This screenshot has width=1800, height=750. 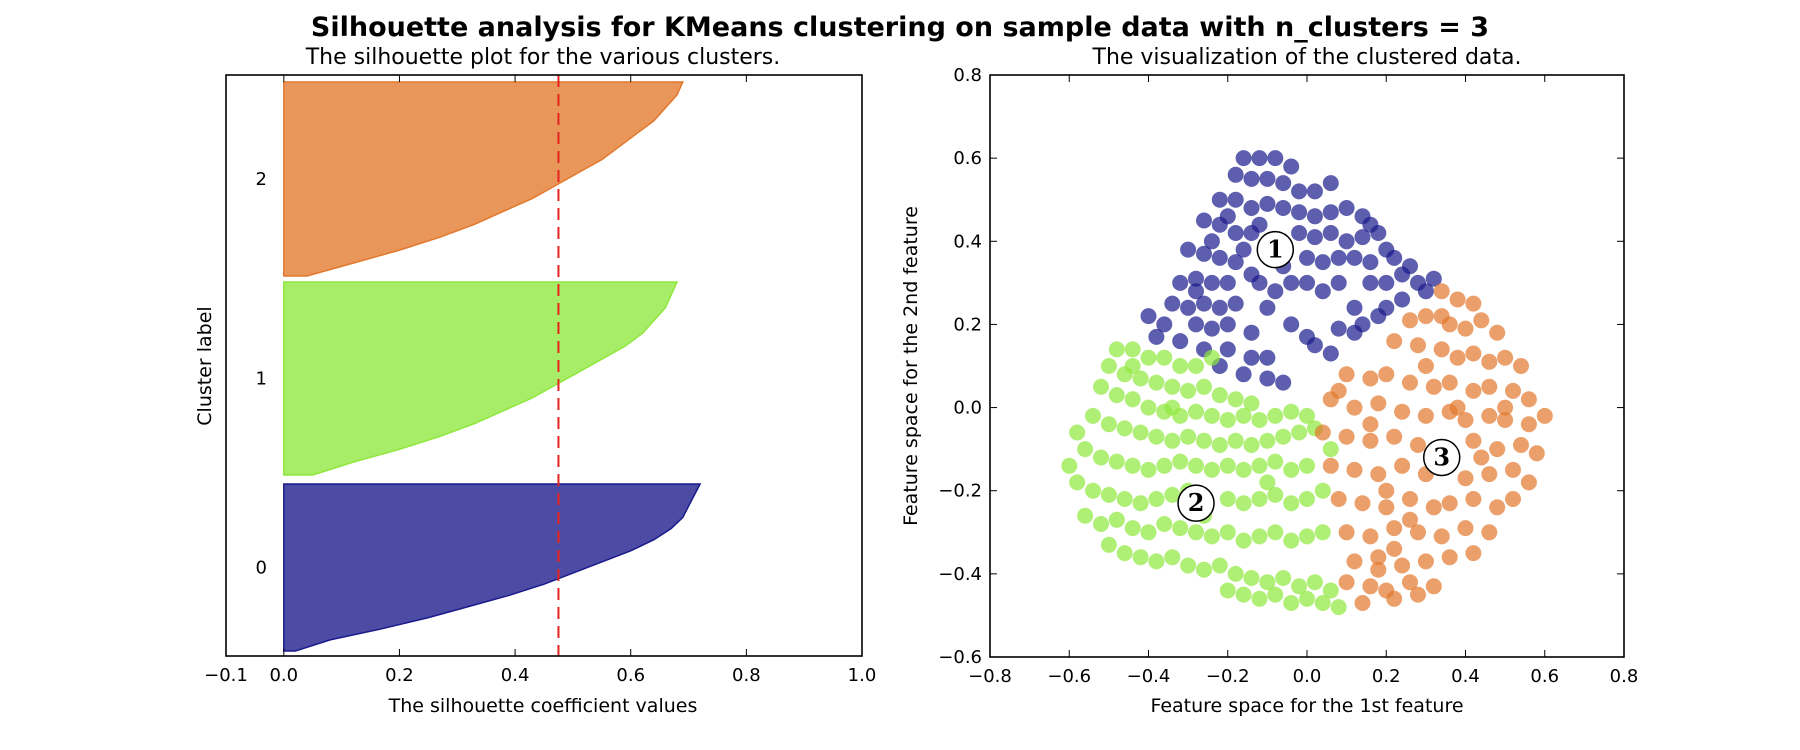 I want to click on scatter-y-tick-label: 0.8, so click(x=967, y=75).